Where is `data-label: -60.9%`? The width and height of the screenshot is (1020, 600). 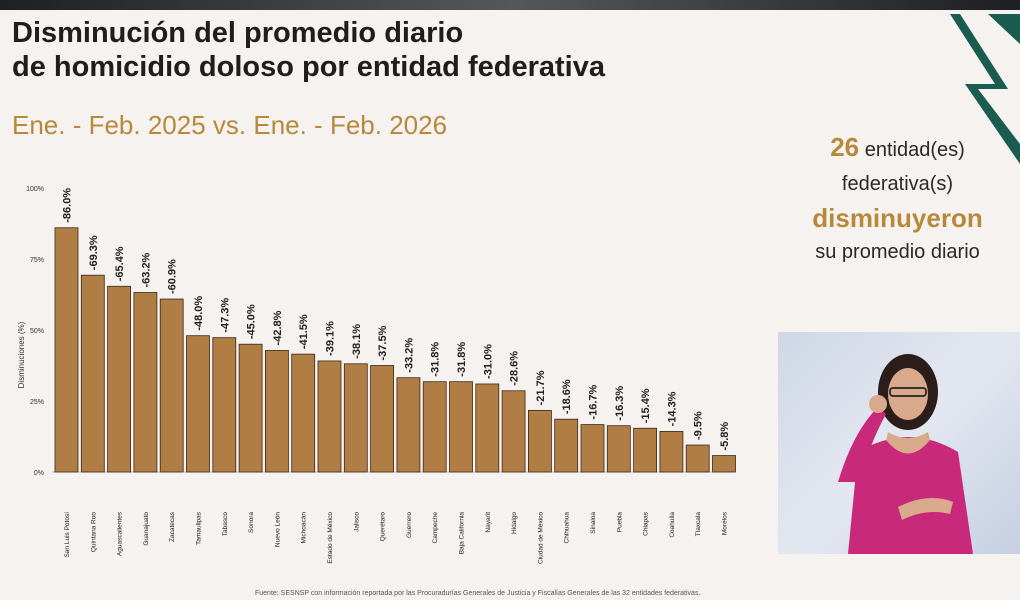
data-label: -60.9% is located at coordinates (173, 276).